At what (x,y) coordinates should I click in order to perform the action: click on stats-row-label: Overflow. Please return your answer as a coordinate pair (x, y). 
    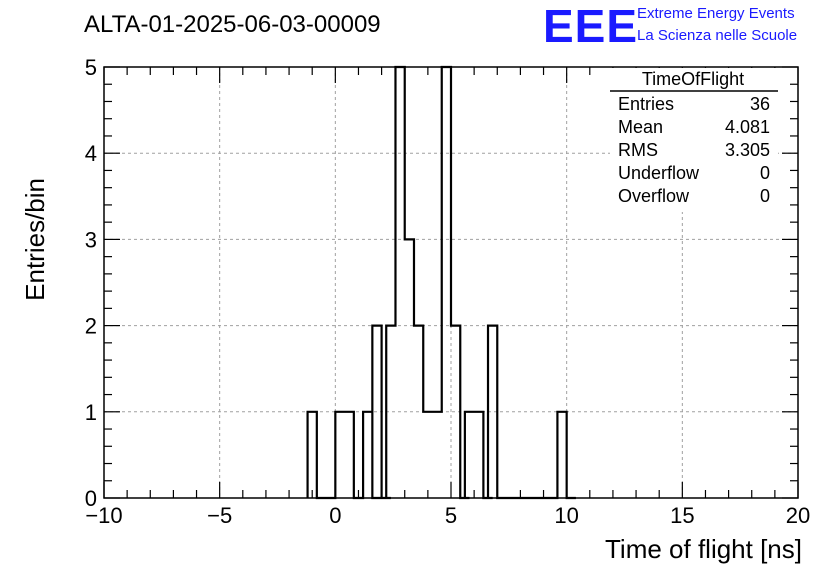
    Looking at the image, I should click on (654, 196).